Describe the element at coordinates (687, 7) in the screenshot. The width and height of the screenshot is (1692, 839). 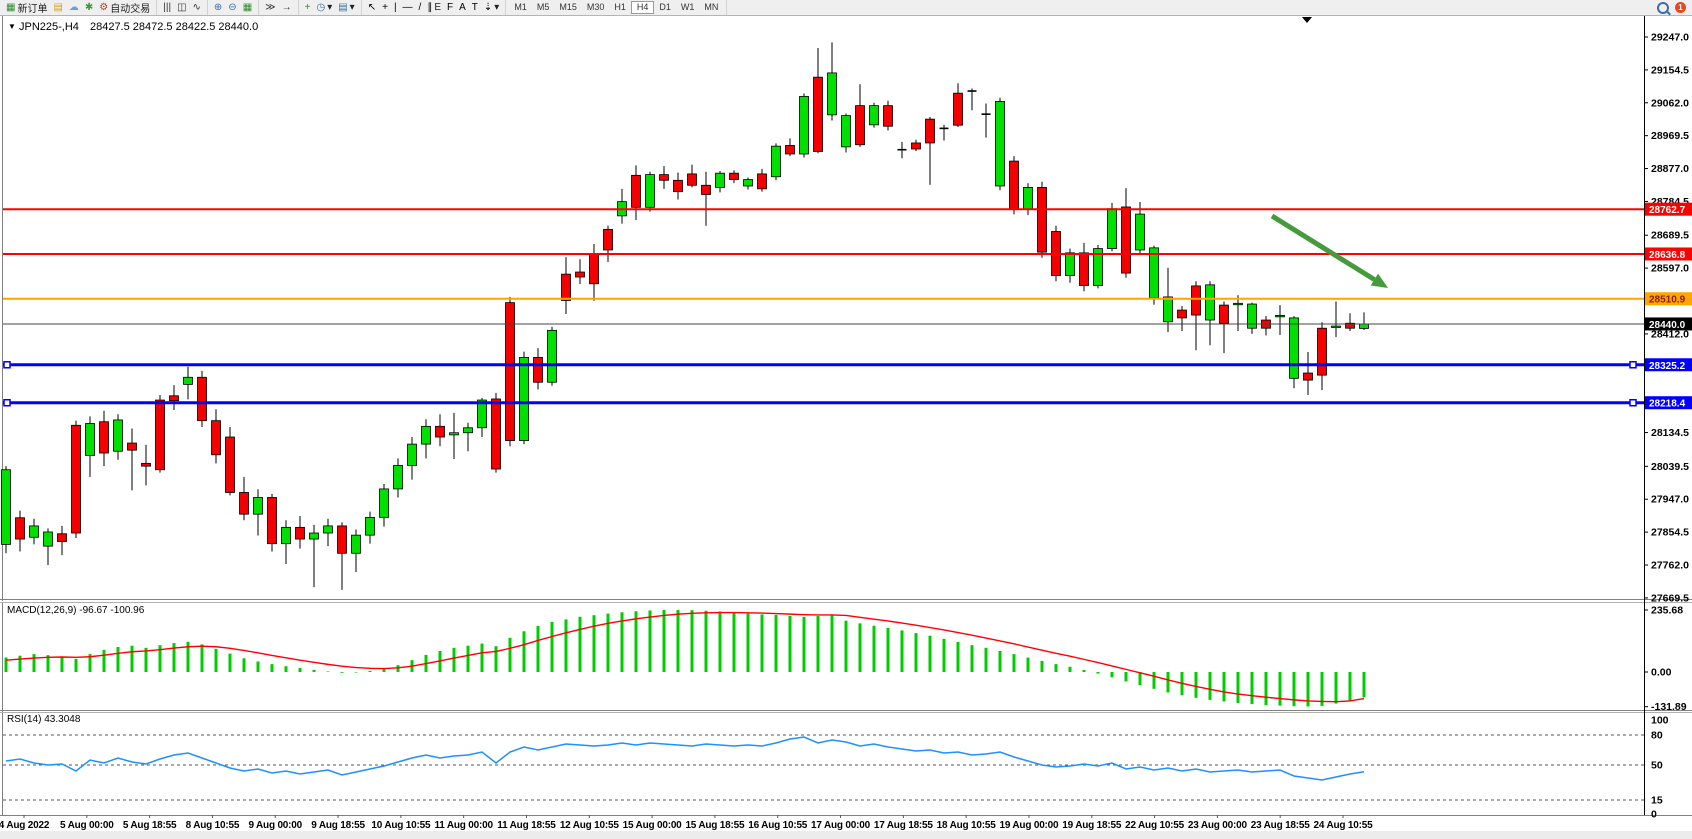
I see `timeframe-w1: W1` at that location.